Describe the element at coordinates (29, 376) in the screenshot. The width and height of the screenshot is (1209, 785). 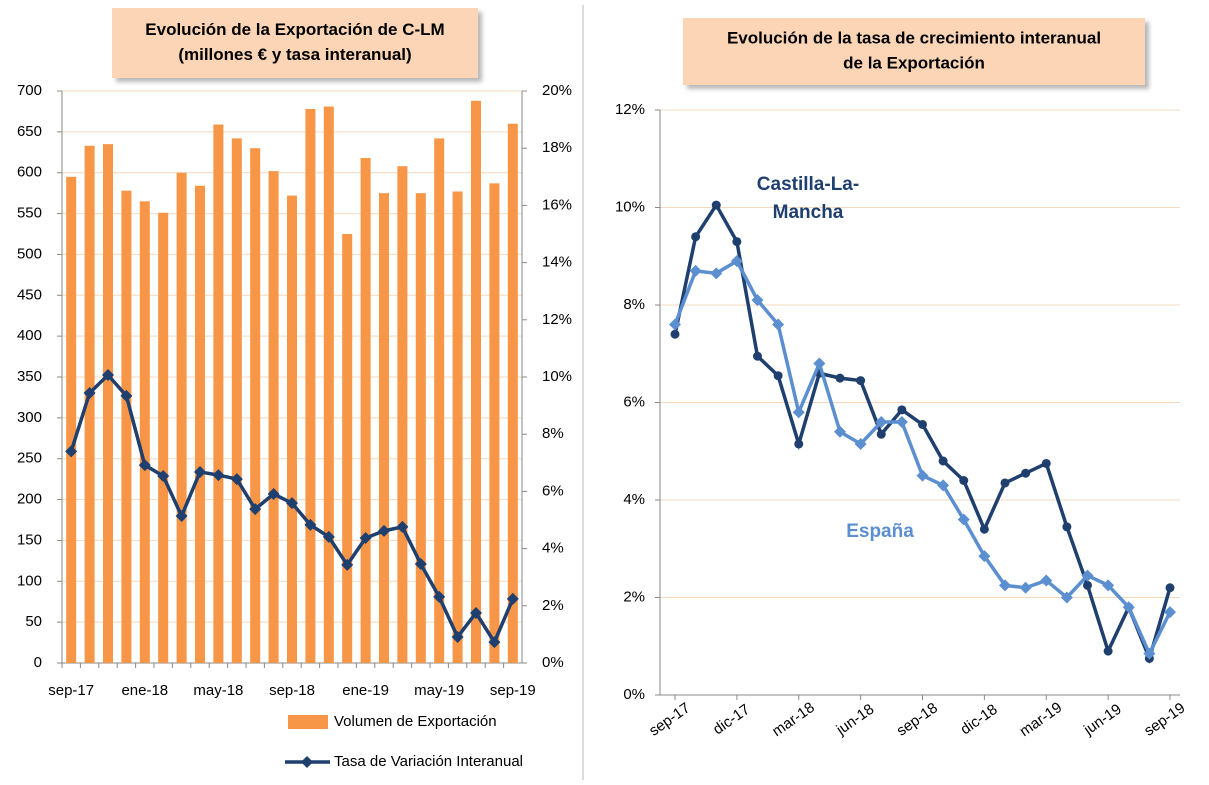
I see `y-tick-label: 350` at that location.